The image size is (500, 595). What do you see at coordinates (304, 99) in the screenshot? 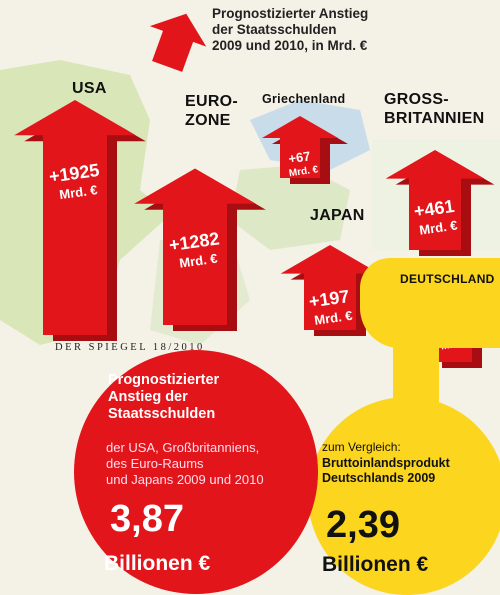
I see `label-griechenland: Griechenland` at bounding box center [304, 99].